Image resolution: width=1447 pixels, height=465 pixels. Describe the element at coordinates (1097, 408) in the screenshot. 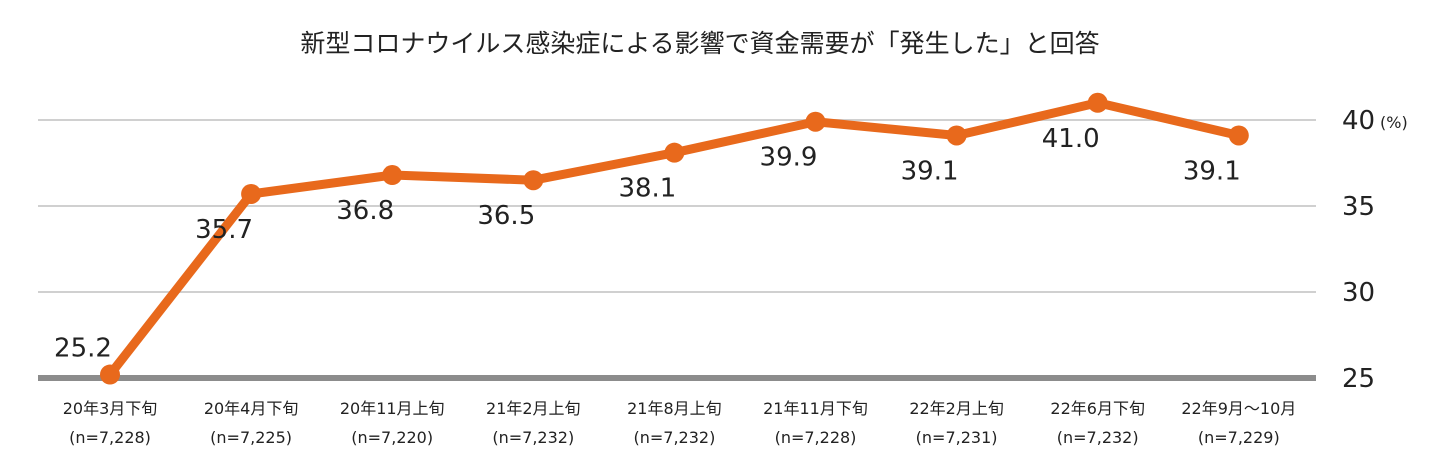

I see `x-tick-label: 22年6月下旬` at that location.